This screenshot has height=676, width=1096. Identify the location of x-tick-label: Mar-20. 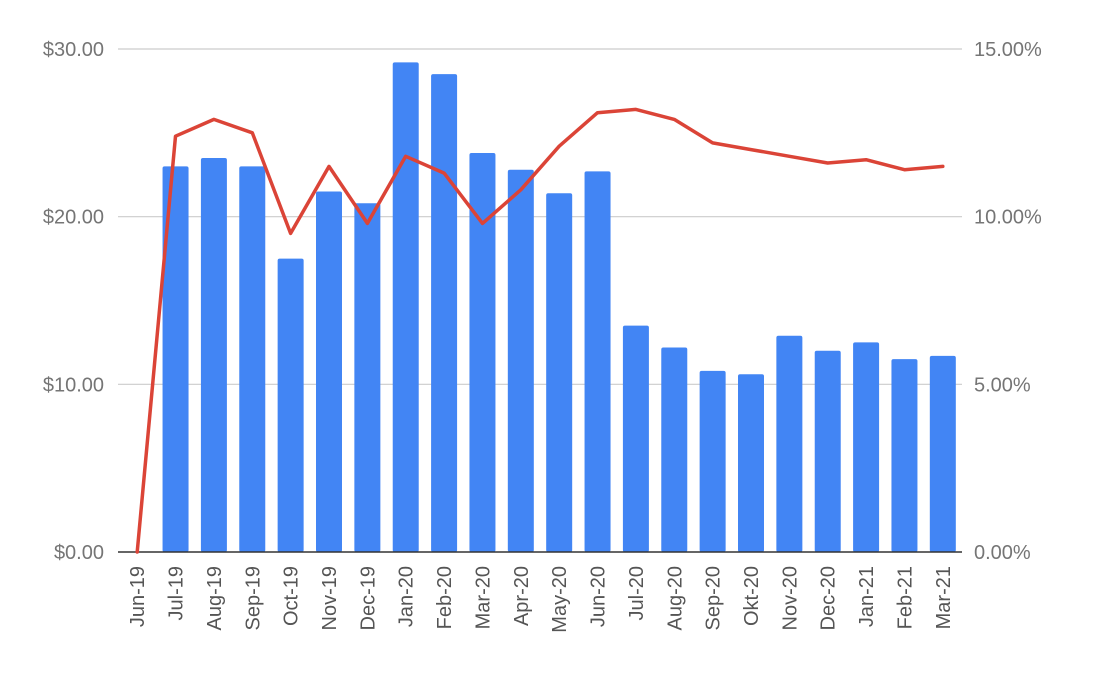
(483, 597).